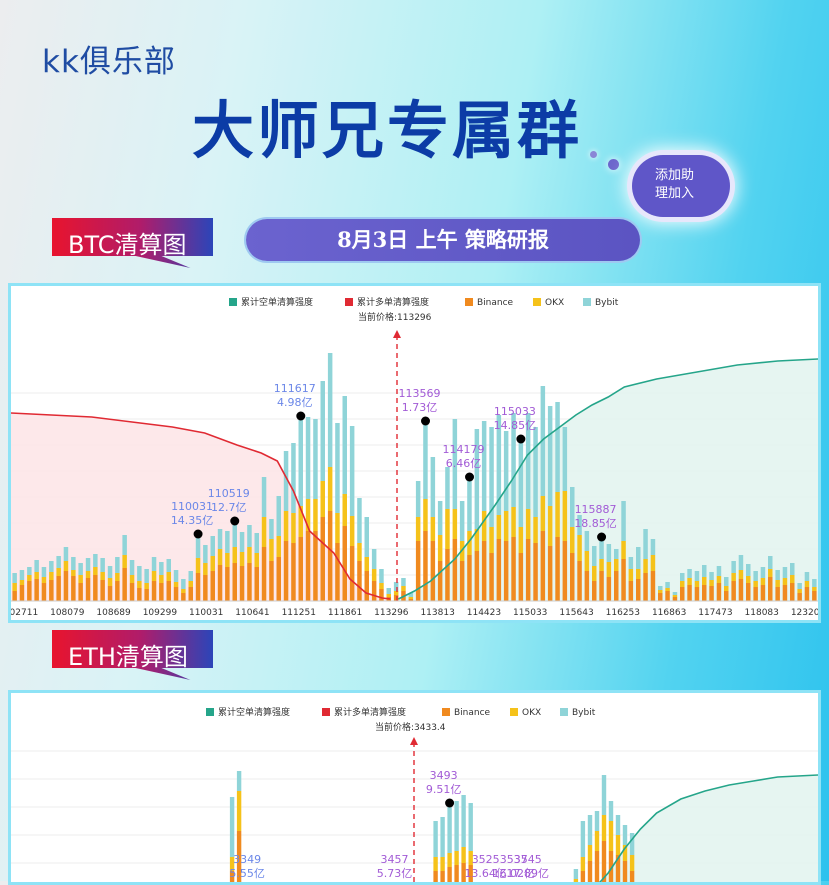 This screenshot has width=829, height=885. What do you see at coordinates (515, 411) in the screenshot?
I see `annotation-price: 115033` at bounding box center [515, 411].